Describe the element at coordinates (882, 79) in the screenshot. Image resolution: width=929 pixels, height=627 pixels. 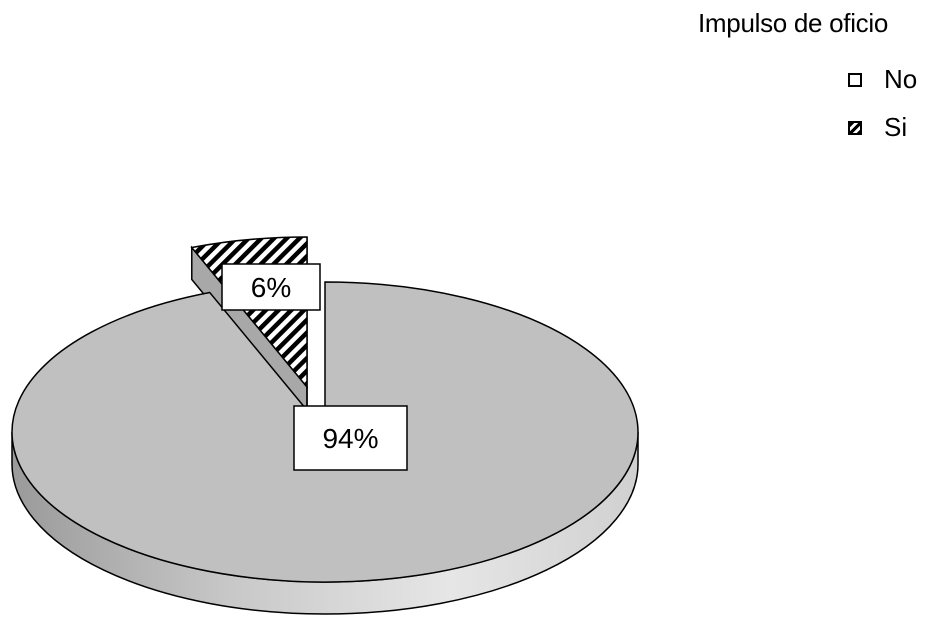
I see `legend-item-no: No` at that location.